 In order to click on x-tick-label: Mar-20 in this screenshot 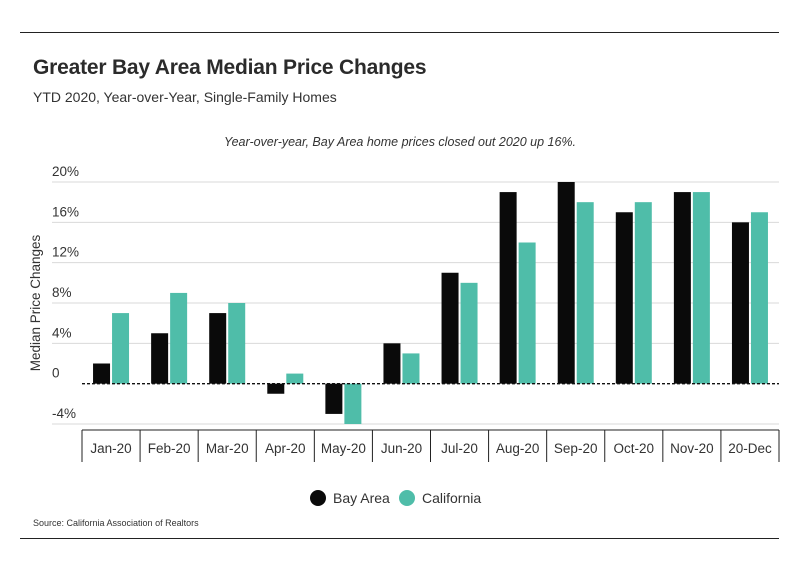, I will do `click(227, 448)`.